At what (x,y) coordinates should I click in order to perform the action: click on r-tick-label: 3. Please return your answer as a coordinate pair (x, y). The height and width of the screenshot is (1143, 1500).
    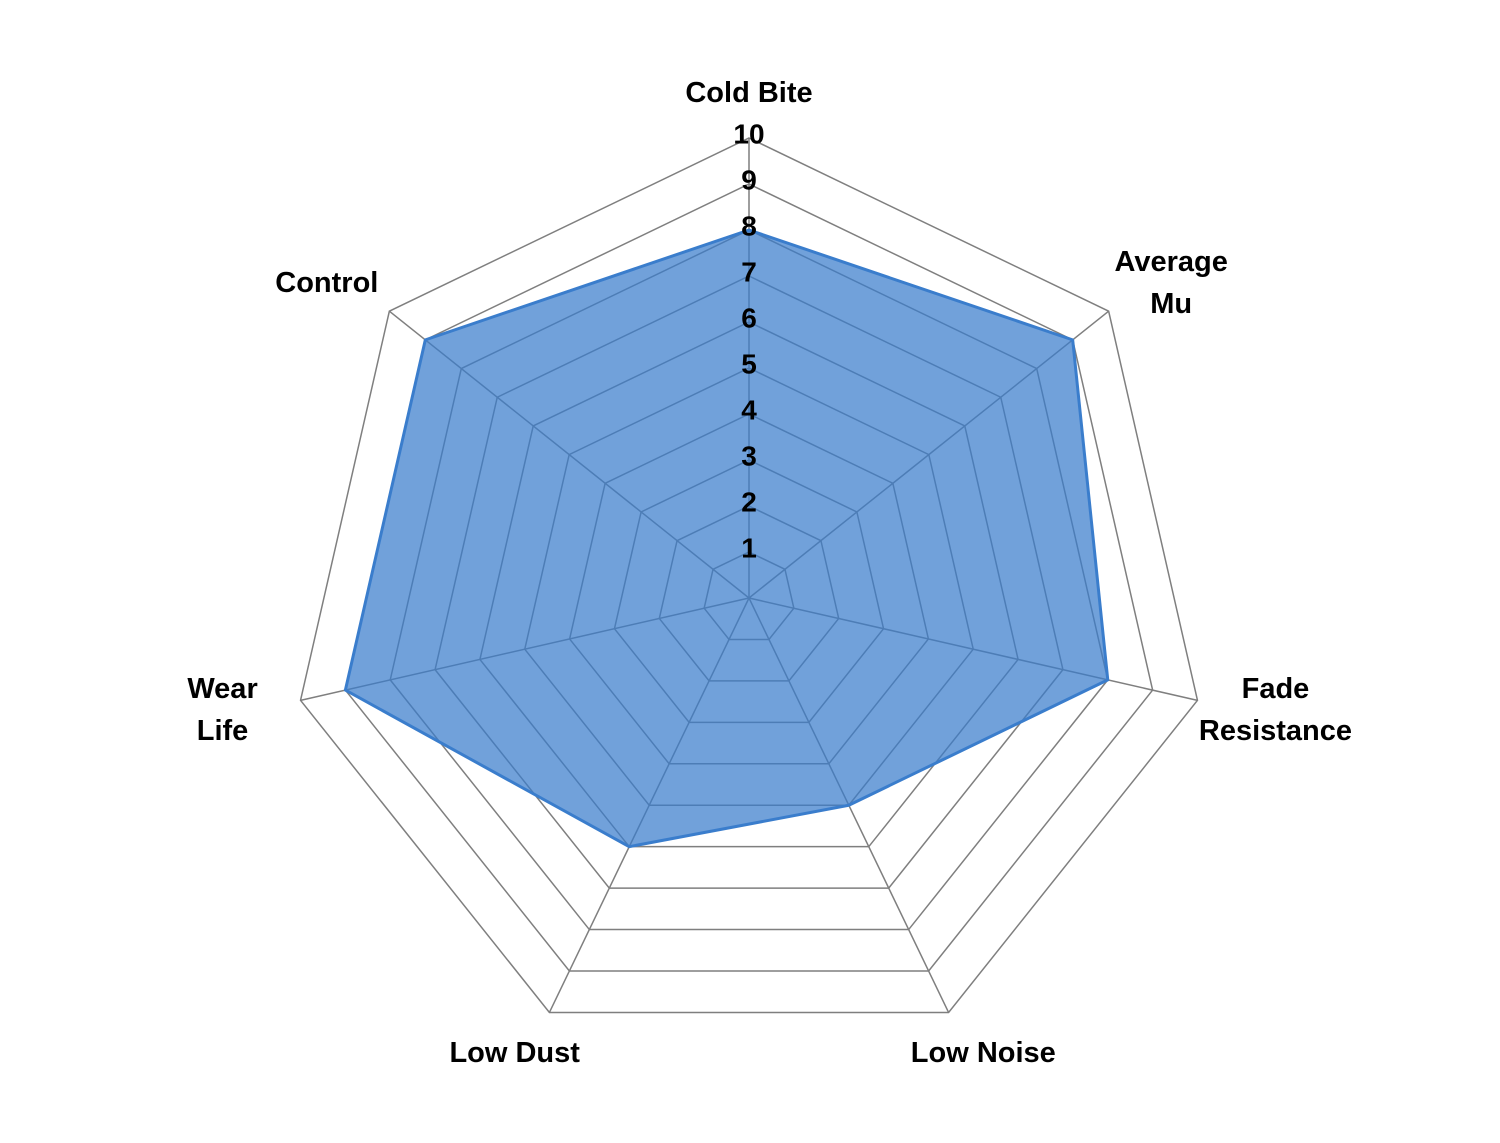
    Looking at the image, I should click on (749, 455).